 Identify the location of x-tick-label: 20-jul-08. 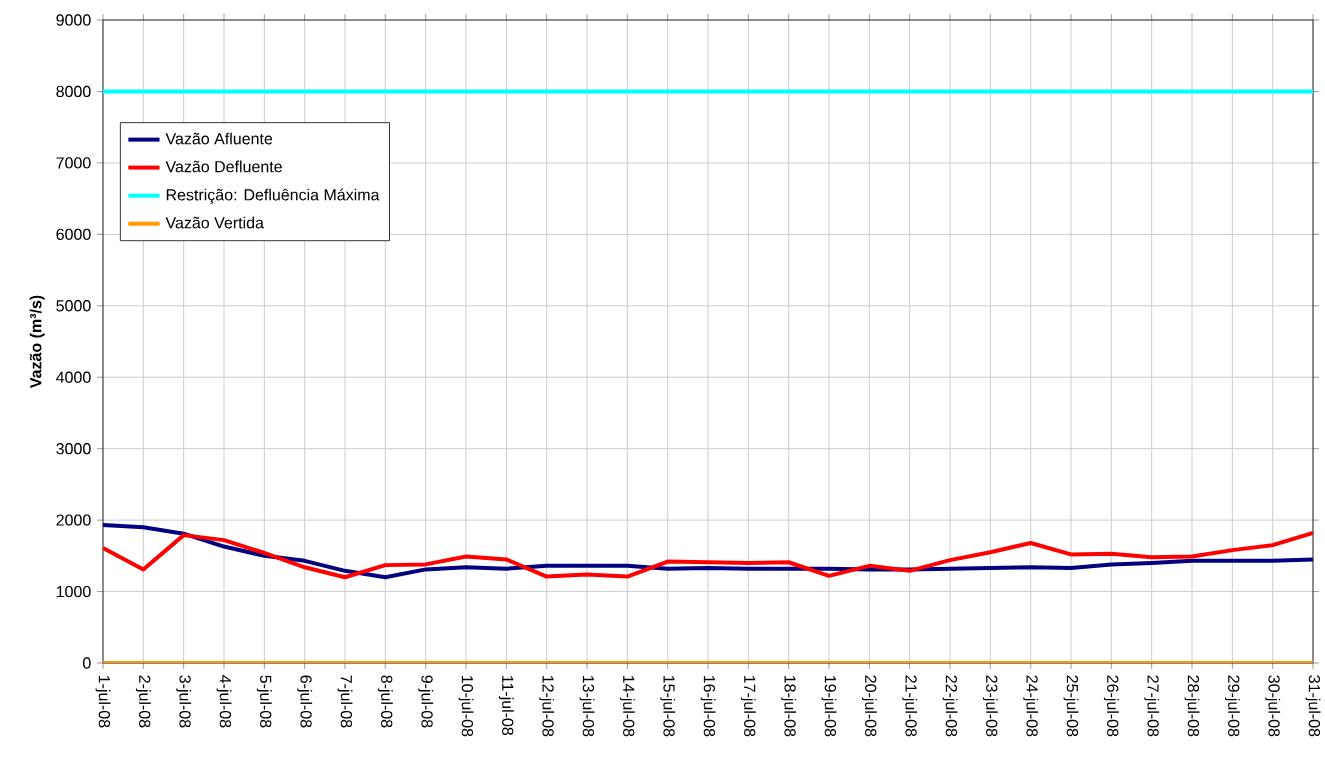
(869, 706).